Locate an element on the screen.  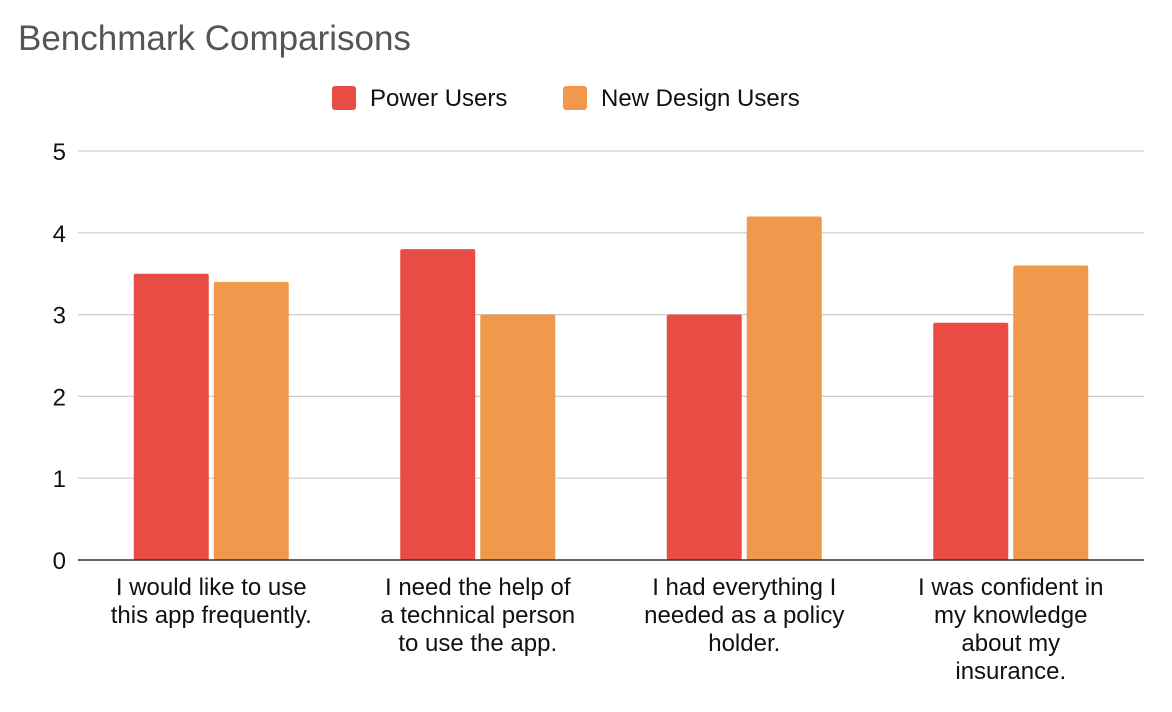
x-category-label: about my is located at coordinates (1010, 643).